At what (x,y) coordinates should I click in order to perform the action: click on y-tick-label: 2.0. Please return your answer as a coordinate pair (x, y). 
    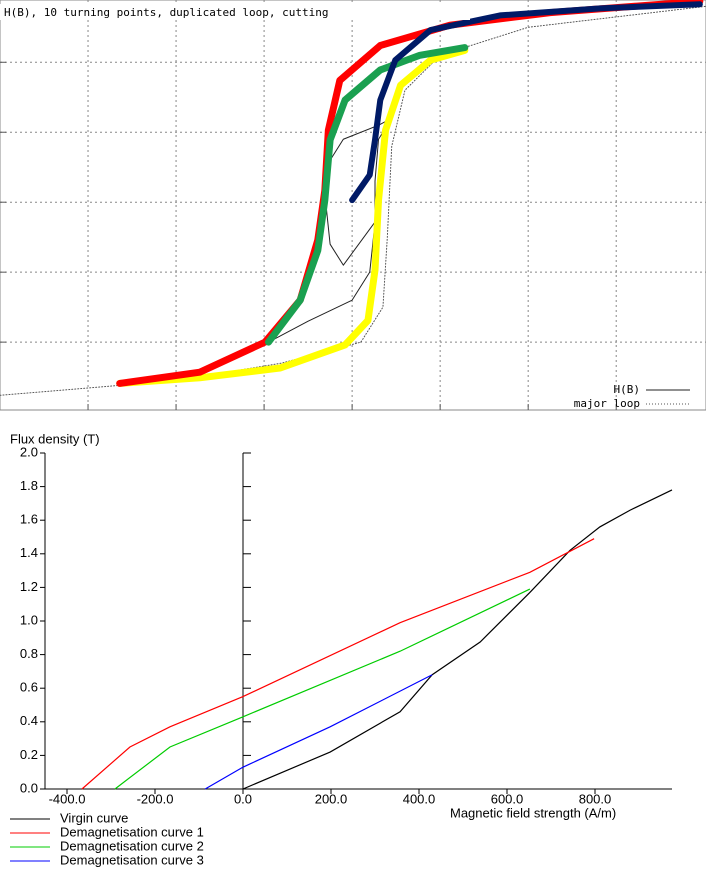
    Looking at the image, I should click on (29, 451).